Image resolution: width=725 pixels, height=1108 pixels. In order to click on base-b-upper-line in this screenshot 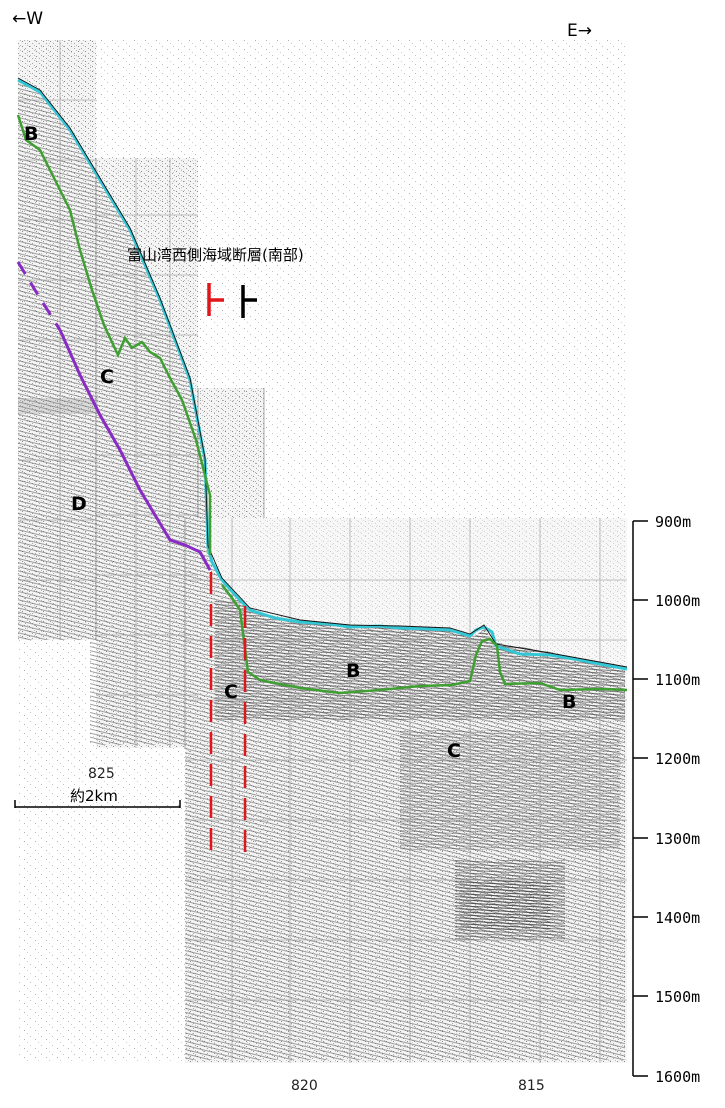, I will do `click(114, 334)`.